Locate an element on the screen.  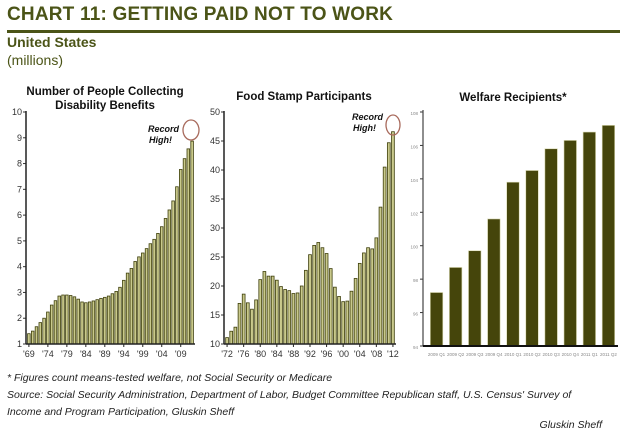
welfare-x-tick-label: 2009 Q1 is located at coordinates (437, 354).